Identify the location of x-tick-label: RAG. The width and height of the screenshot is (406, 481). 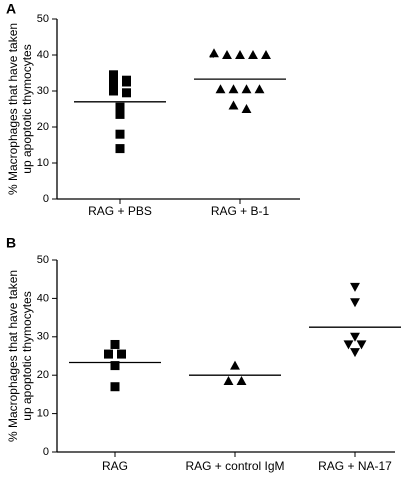
(115, 466).